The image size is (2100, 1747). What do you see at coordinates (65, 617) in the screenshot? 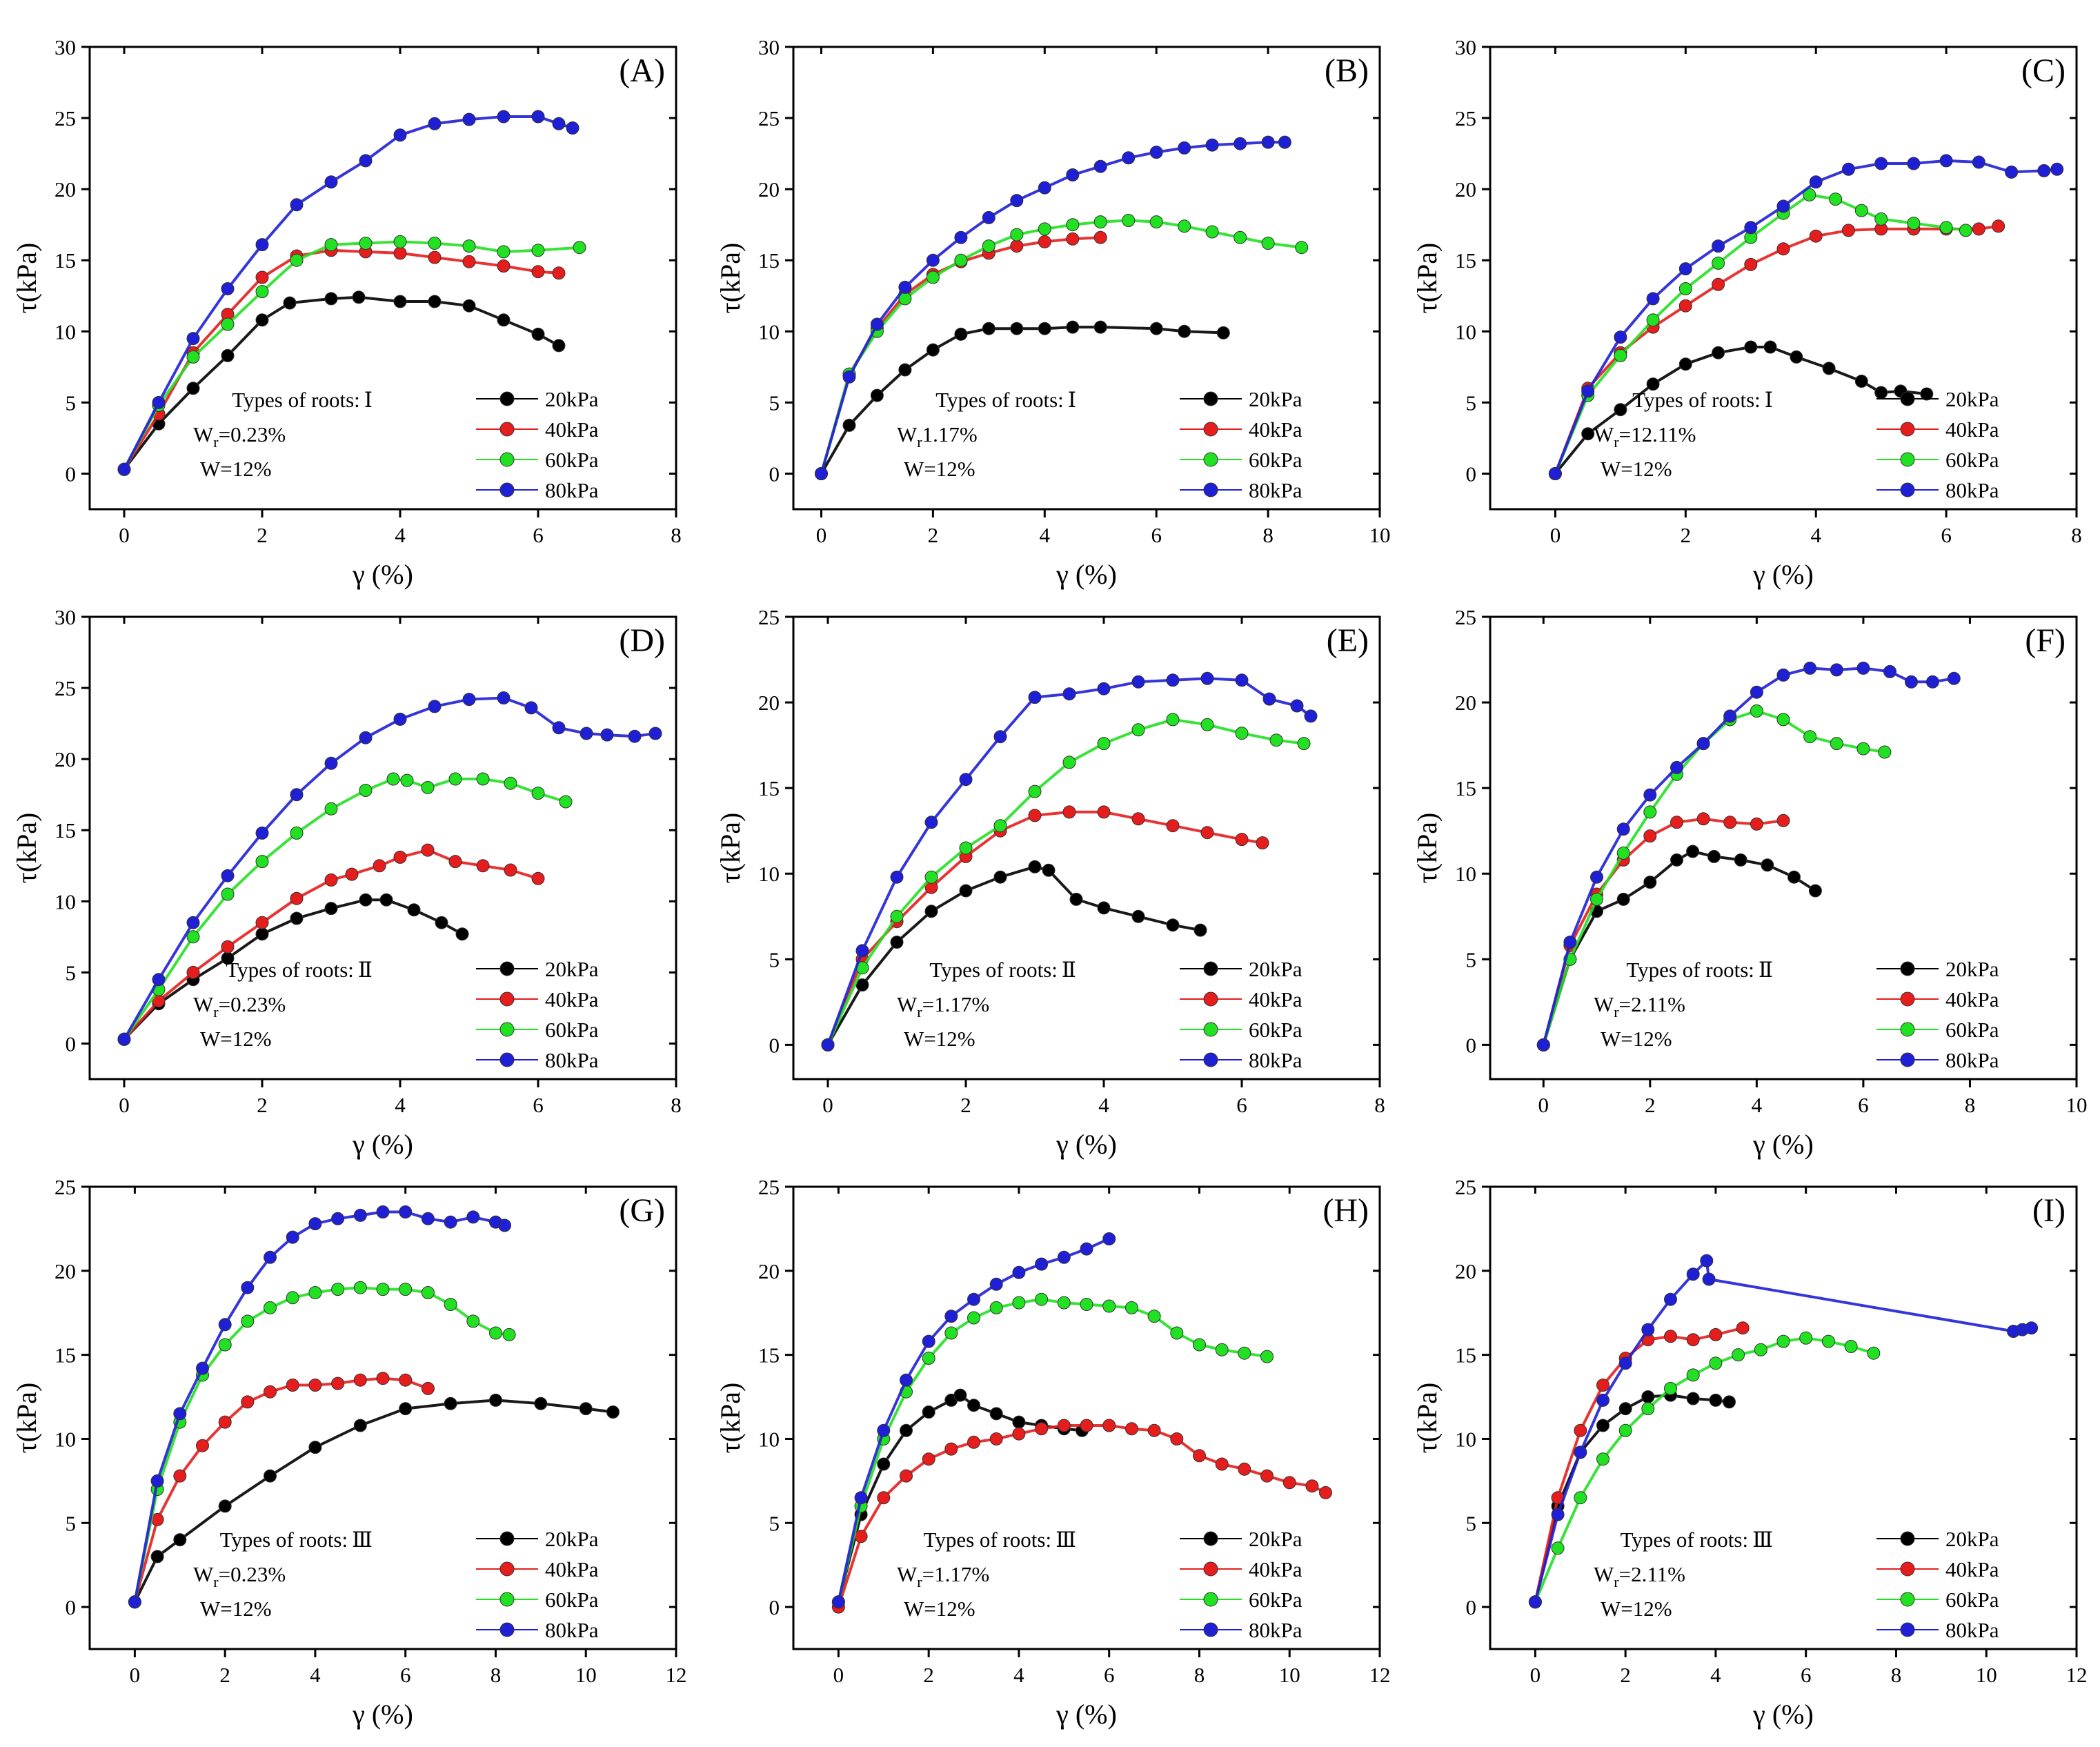
I see `y-tick-label: 30` at bounding box center [65, 617].